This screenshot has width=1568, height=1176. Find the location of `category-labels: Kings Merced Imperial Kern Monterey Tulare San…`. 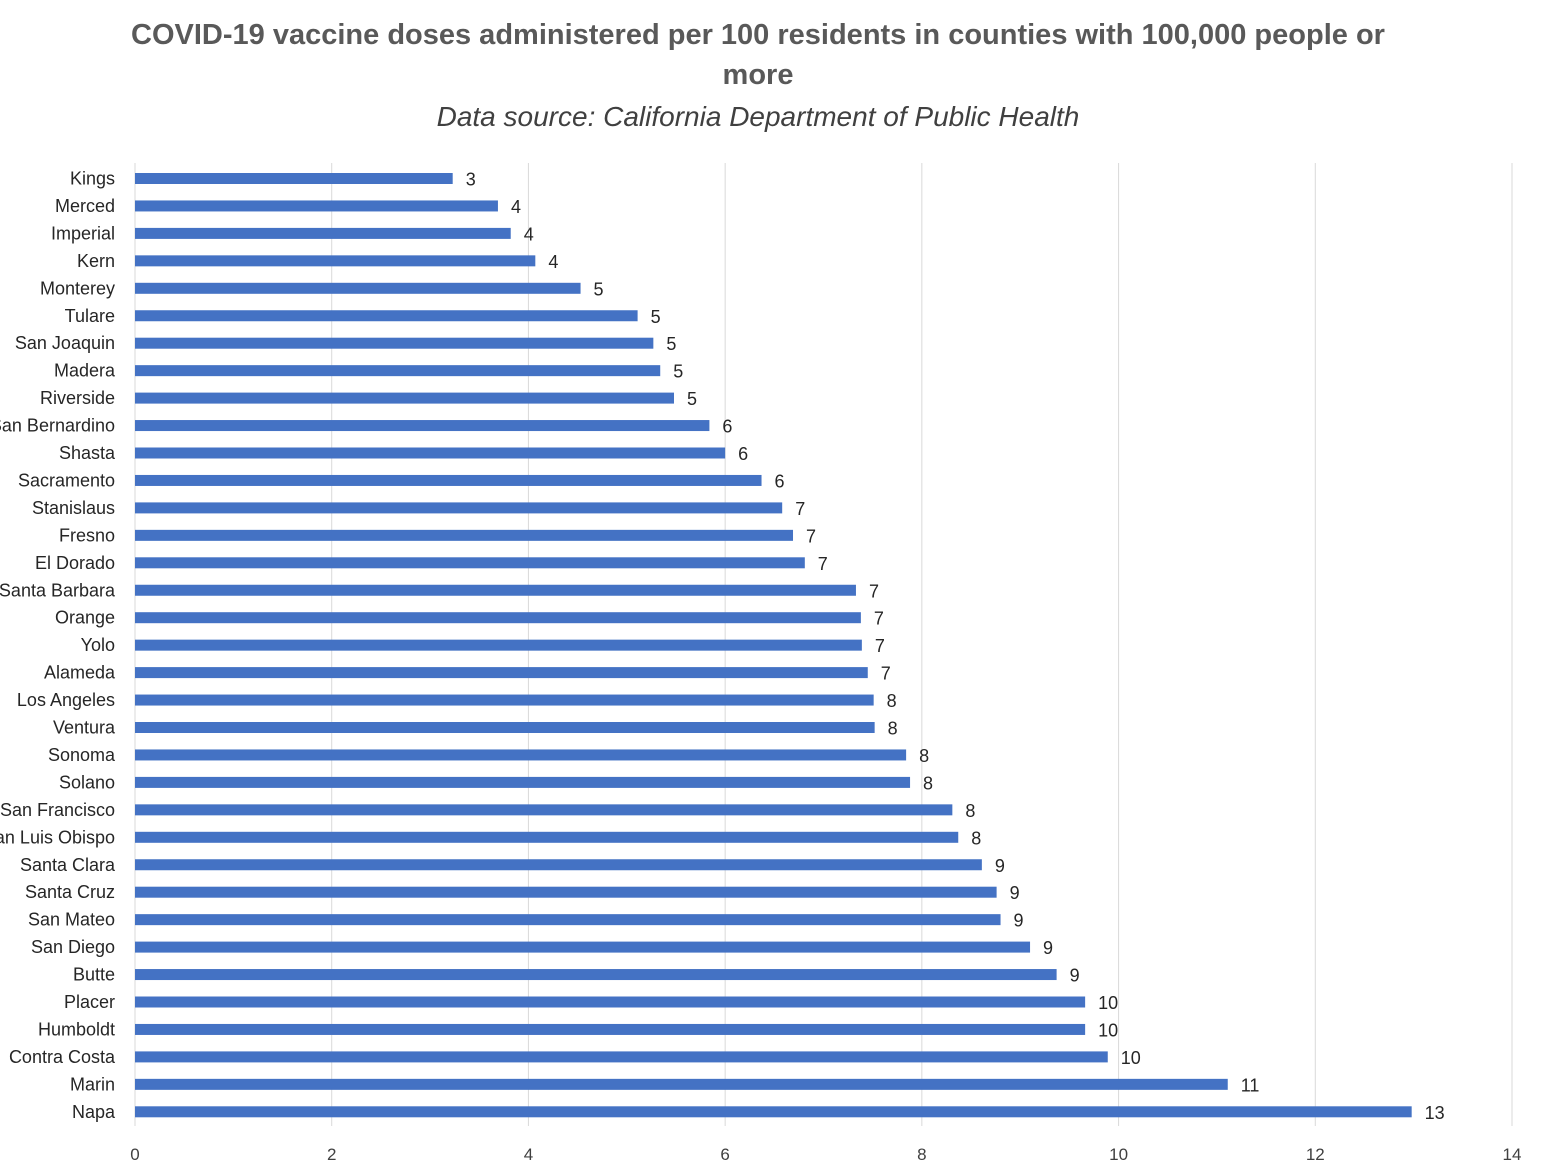

category-labels: Kings Merced Imperial Kern Monterey Tulare San… is located at coordinates (58, 645).